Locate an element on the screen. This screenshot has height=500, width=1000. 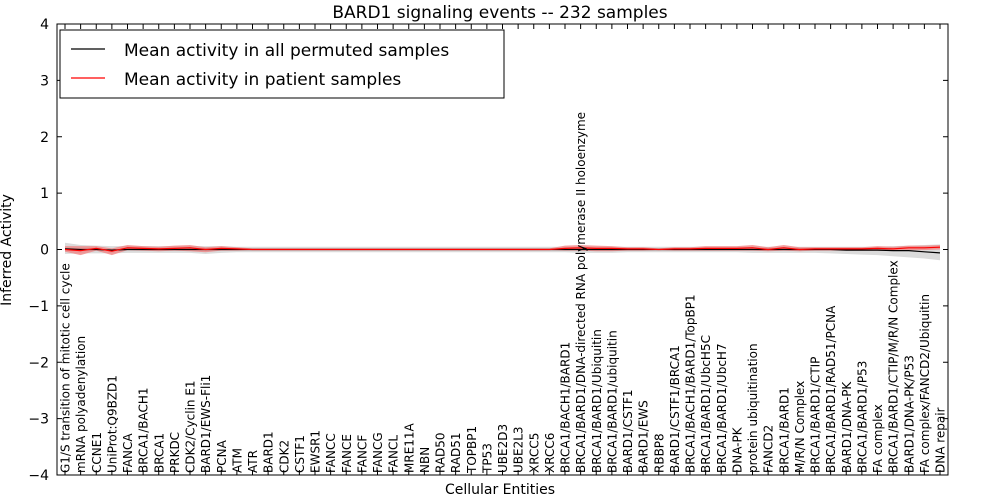
x-category-label: BARD1/CSTF1 is located at coordinates (628, 431).